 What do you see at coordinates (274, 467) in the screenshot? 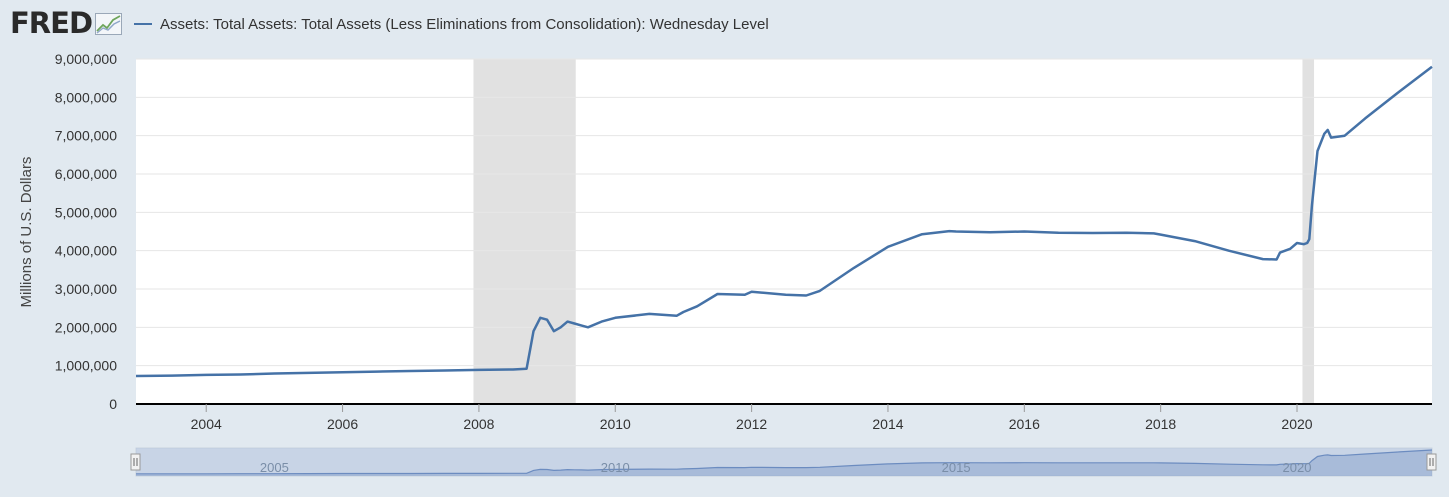
I see `navigator-label: 2005` at bounding box center [274, 467].